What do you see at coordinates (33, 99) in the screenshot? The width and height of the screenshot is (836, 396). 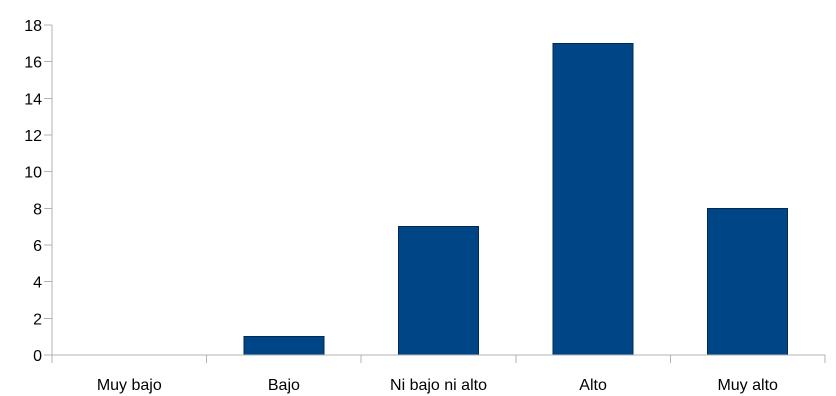 I see `y-tick-label: 14` at bounding box center [33, 99].